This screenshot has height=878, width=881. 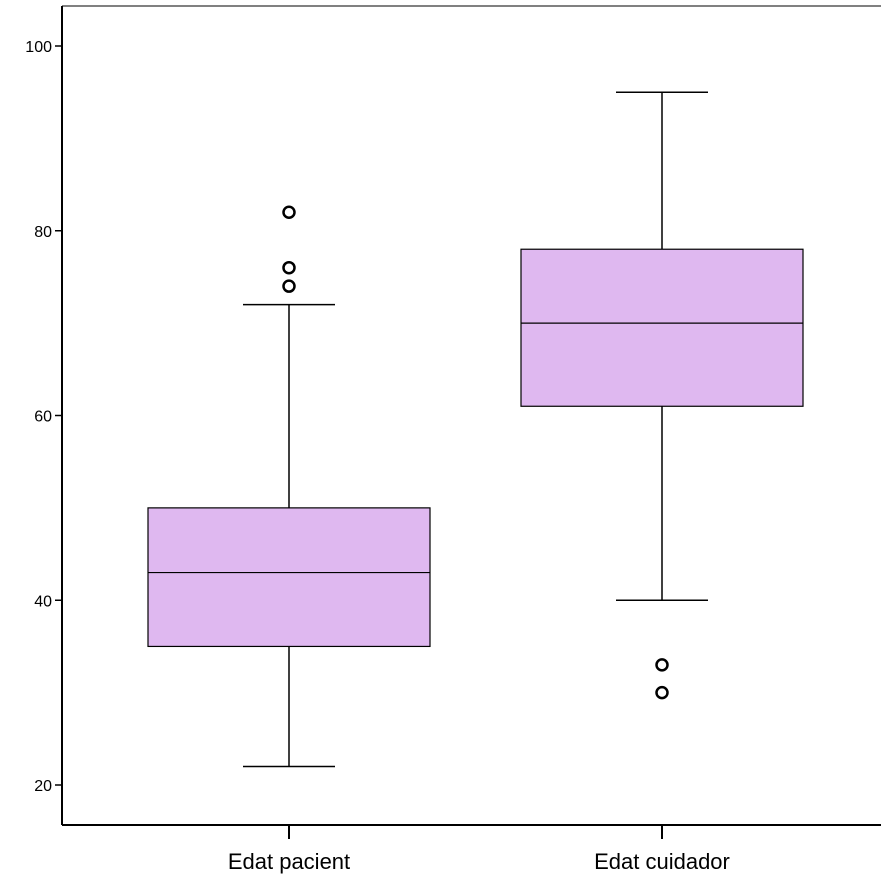 I want to click on x-category-label-0: Edat pacient, so click(x=289, y=861).